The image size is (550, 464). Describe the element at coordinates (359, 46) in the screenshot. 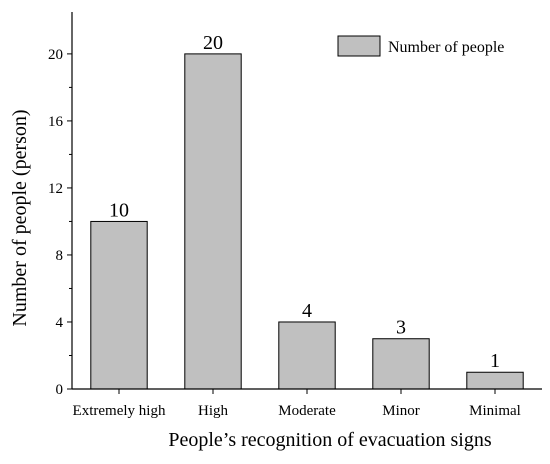

I see `legend-swatch` at that location.